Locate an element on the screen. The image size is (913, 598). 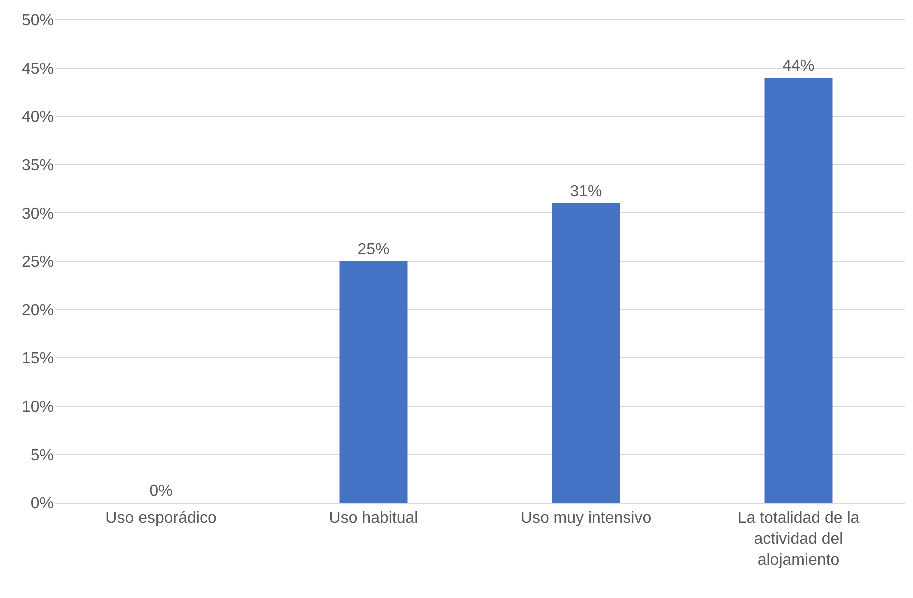
x-tick-label: Uso habitual is located at coordinates (373, 519).